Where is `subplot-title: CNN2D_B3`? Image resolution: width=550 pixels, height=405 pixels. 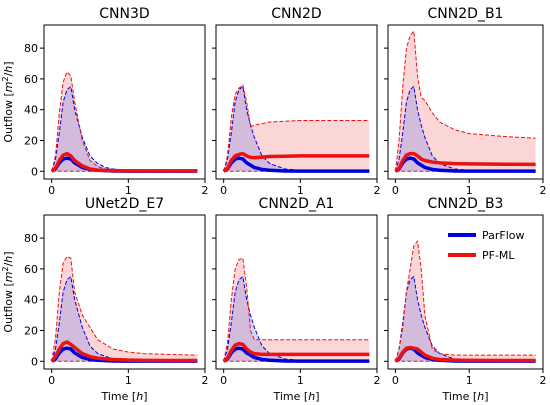
subplot-title: CNN2D_B3 is located at coordinates (466, 204).